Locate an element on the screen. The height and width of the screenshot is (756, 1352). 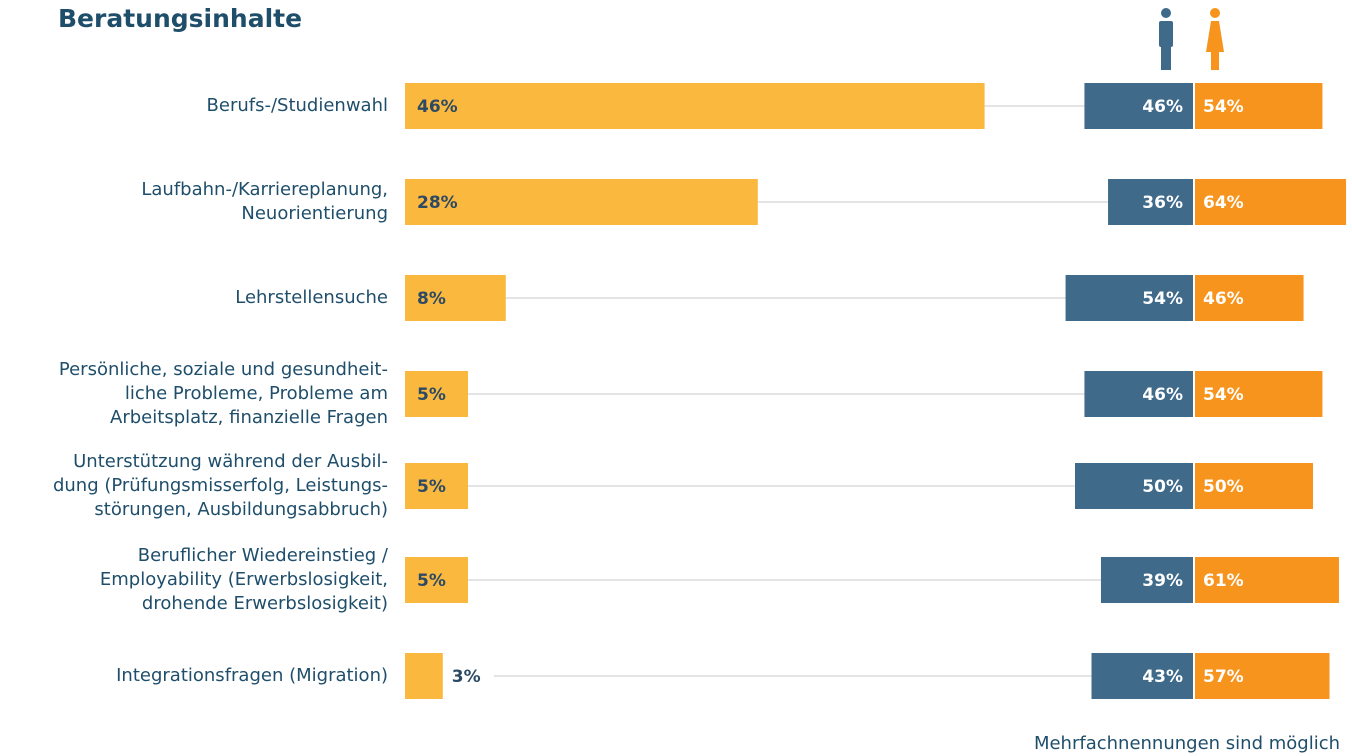
value-label: 46% is located at coordinates (437, 107).